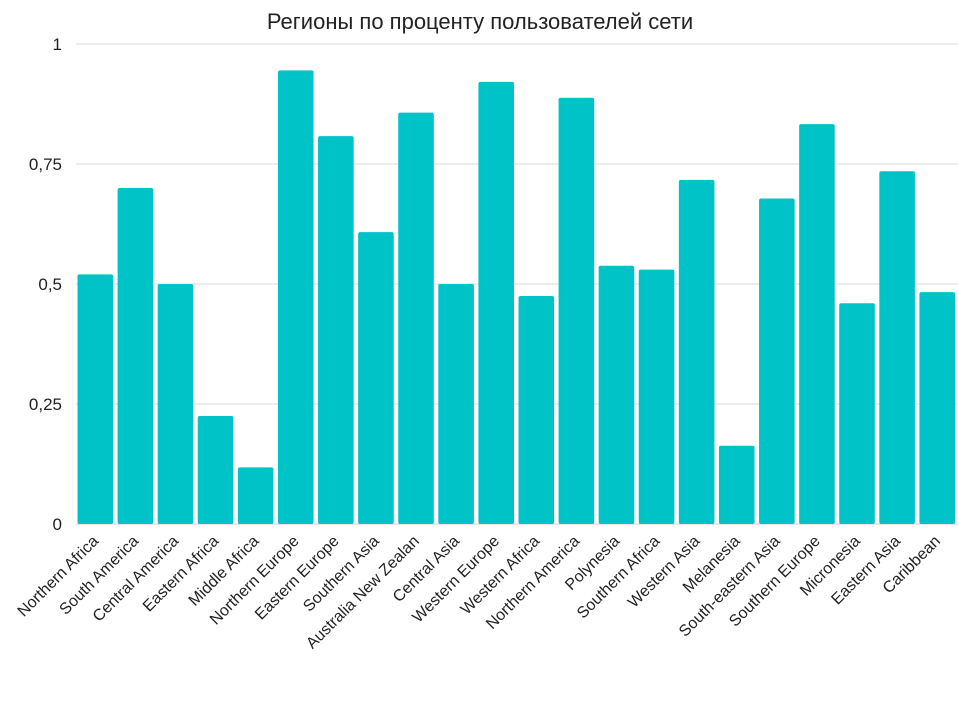 This screenshot has height=717, width=958. What do you see at coordinates (57, 524) in the screenshot?
I see `y-tick-label: 0` at bounding box center [57, 524].